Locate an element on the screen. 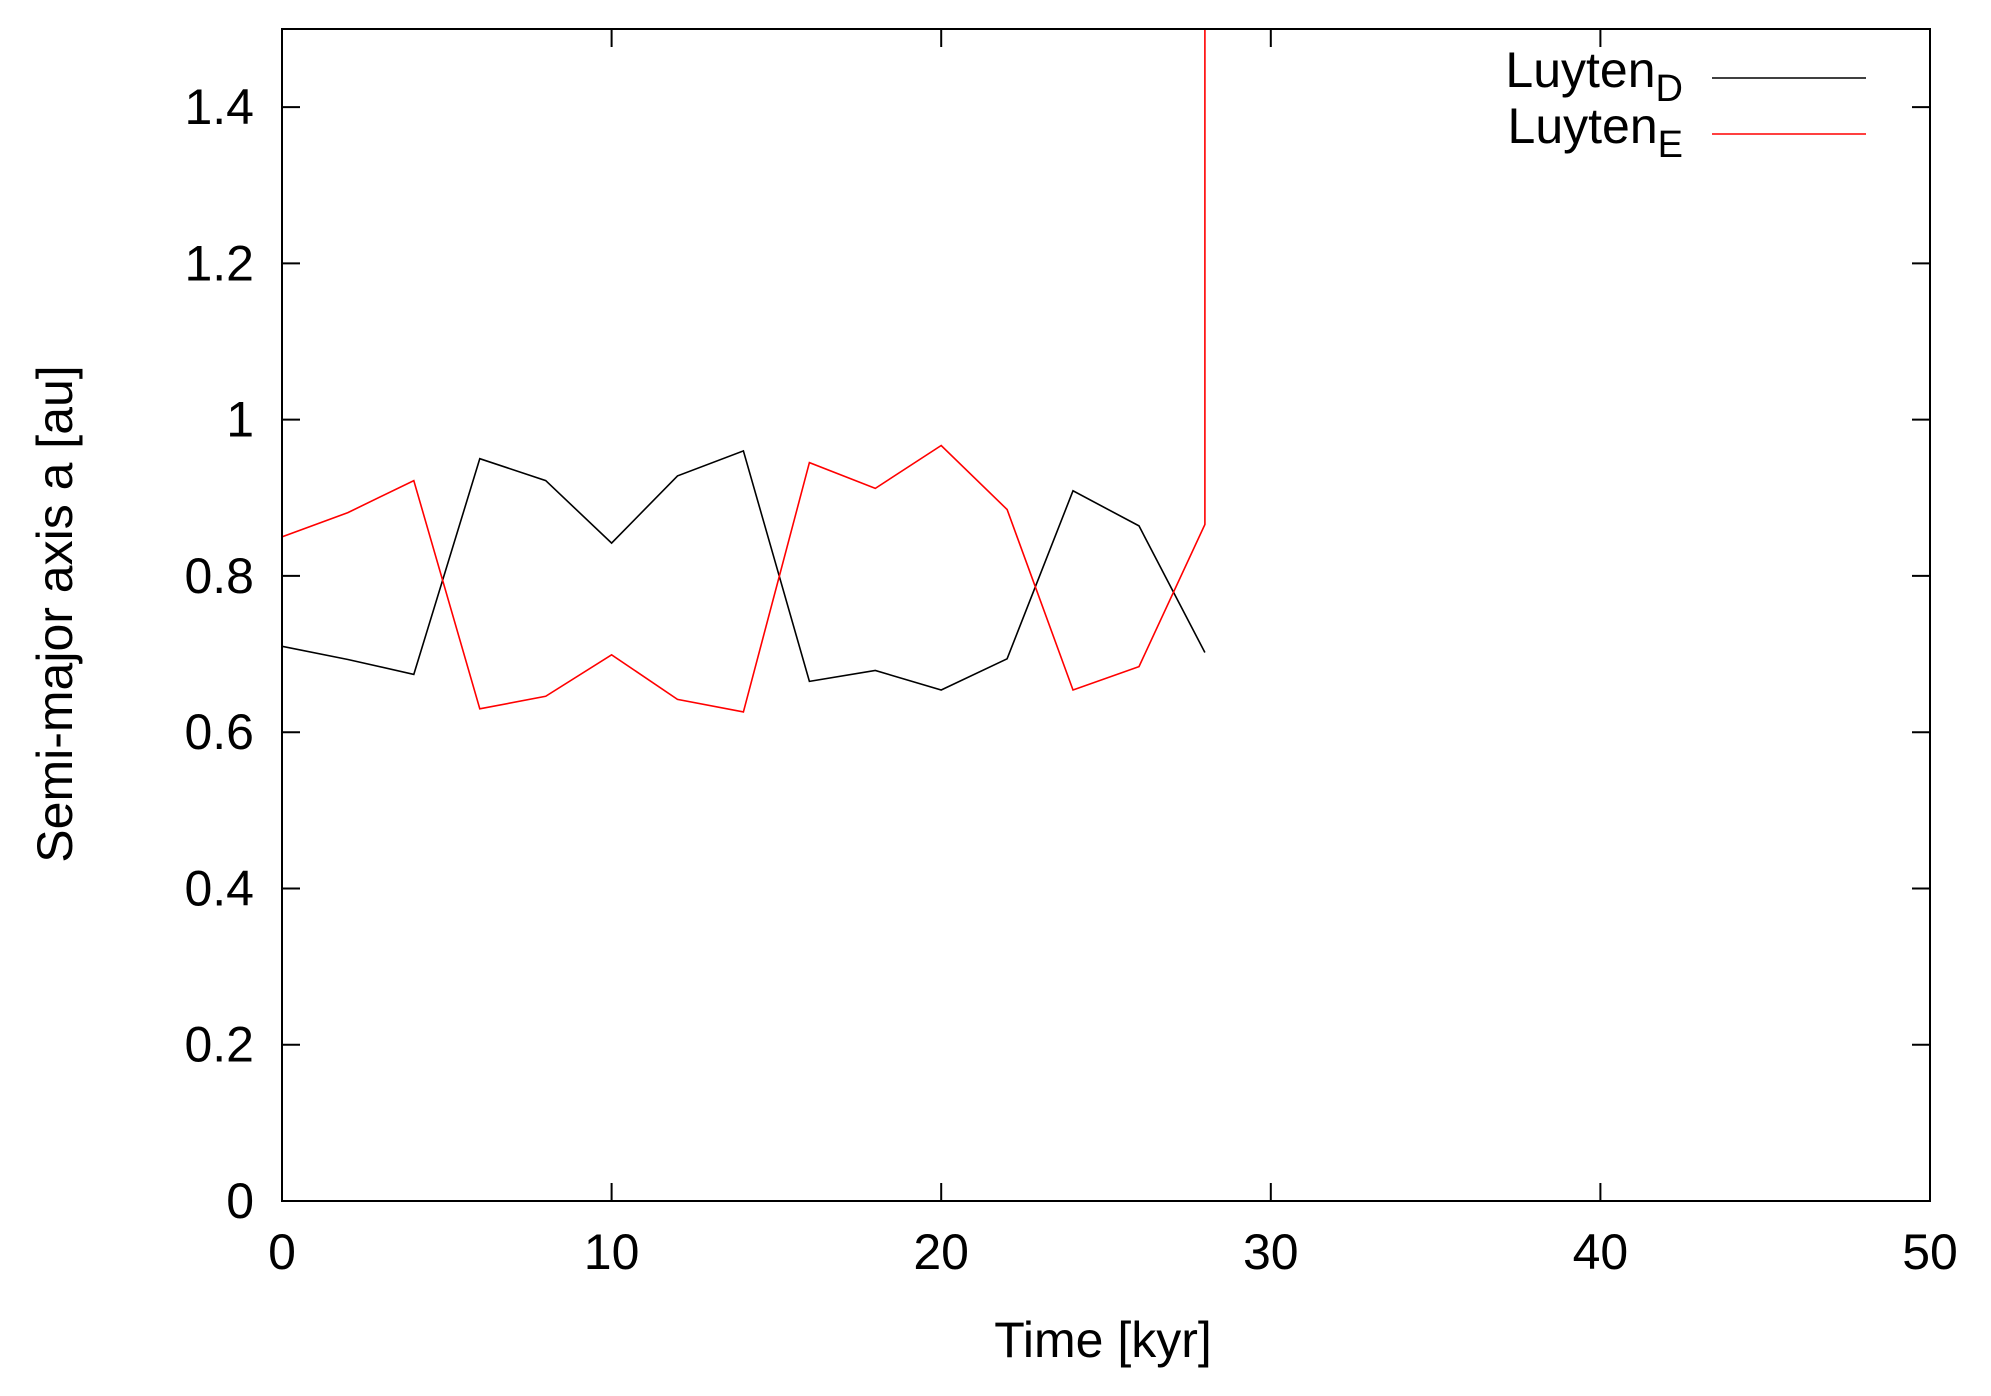 This screenshot has width=1991, height=1396. y-tick-label: 0.6 is located at coordinates (219, 732).